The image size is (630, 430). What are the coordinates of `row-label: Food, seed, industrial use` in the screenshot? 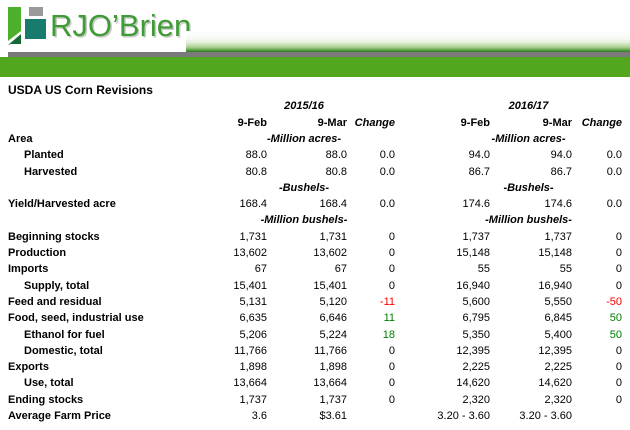 It's located at (76, 318).